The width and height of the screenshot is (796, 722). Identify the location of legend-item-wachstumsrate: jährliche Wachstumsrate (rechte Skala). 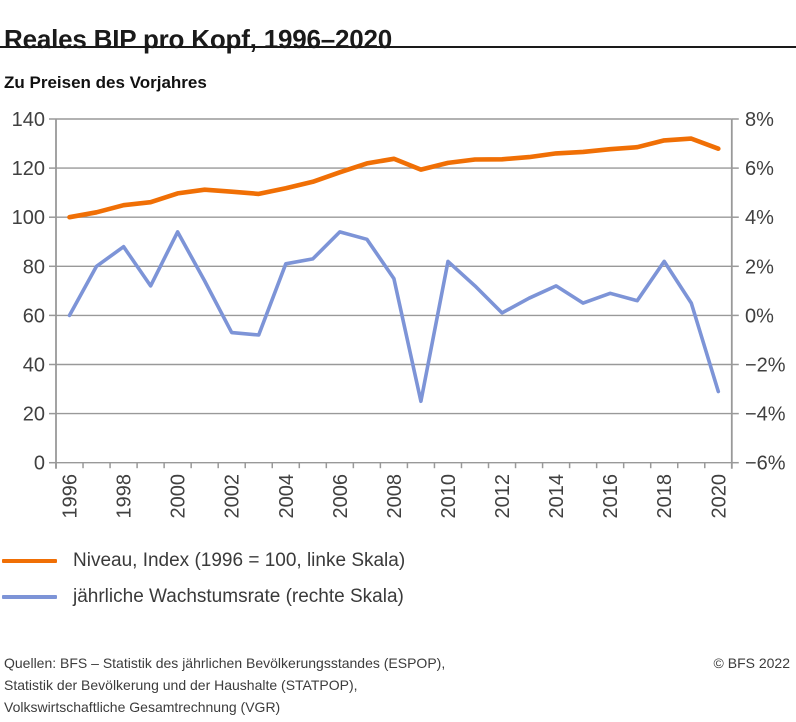
(203, 597).